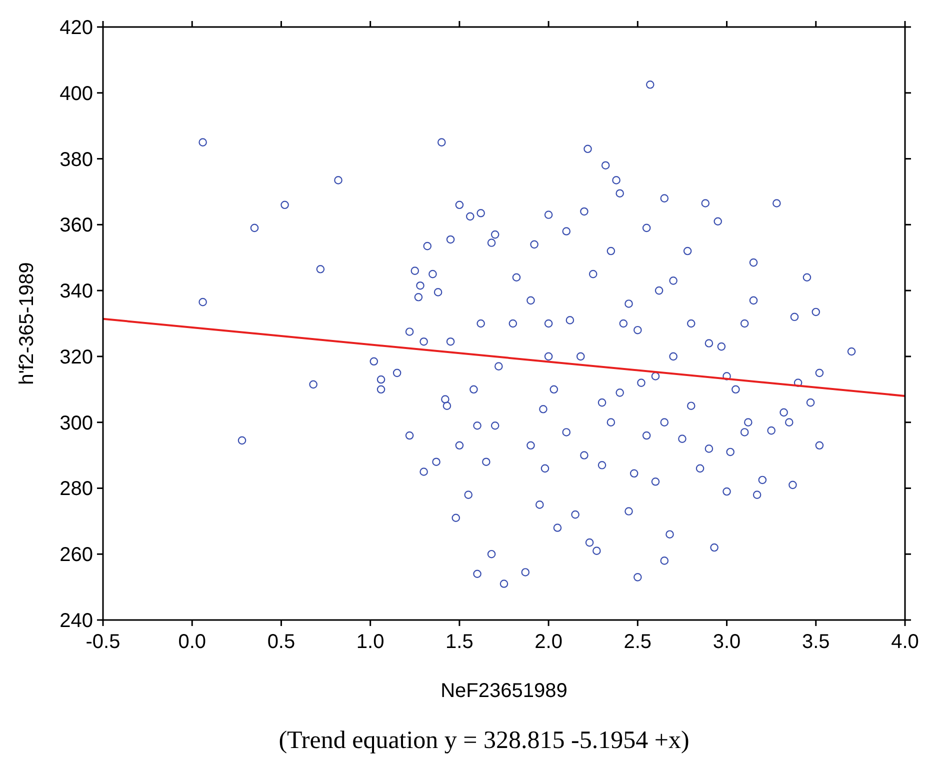 This screenshot has width=926, height=759. Describe the element at coordinates (816, 642) in the screenshot. I see `x-tick-label: 3.5` at that location.